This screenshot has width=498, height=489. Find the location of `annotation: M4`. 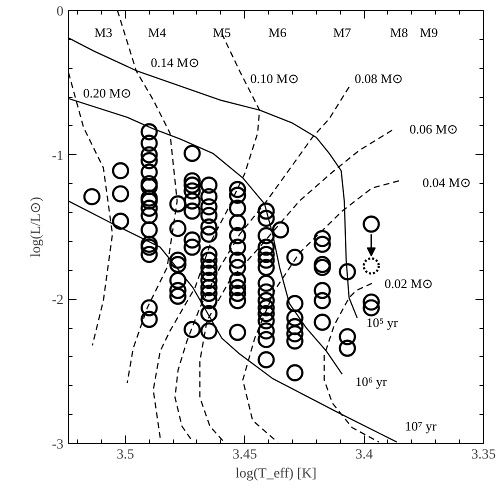

annotation: M4 is located at coordinates (157, 32).